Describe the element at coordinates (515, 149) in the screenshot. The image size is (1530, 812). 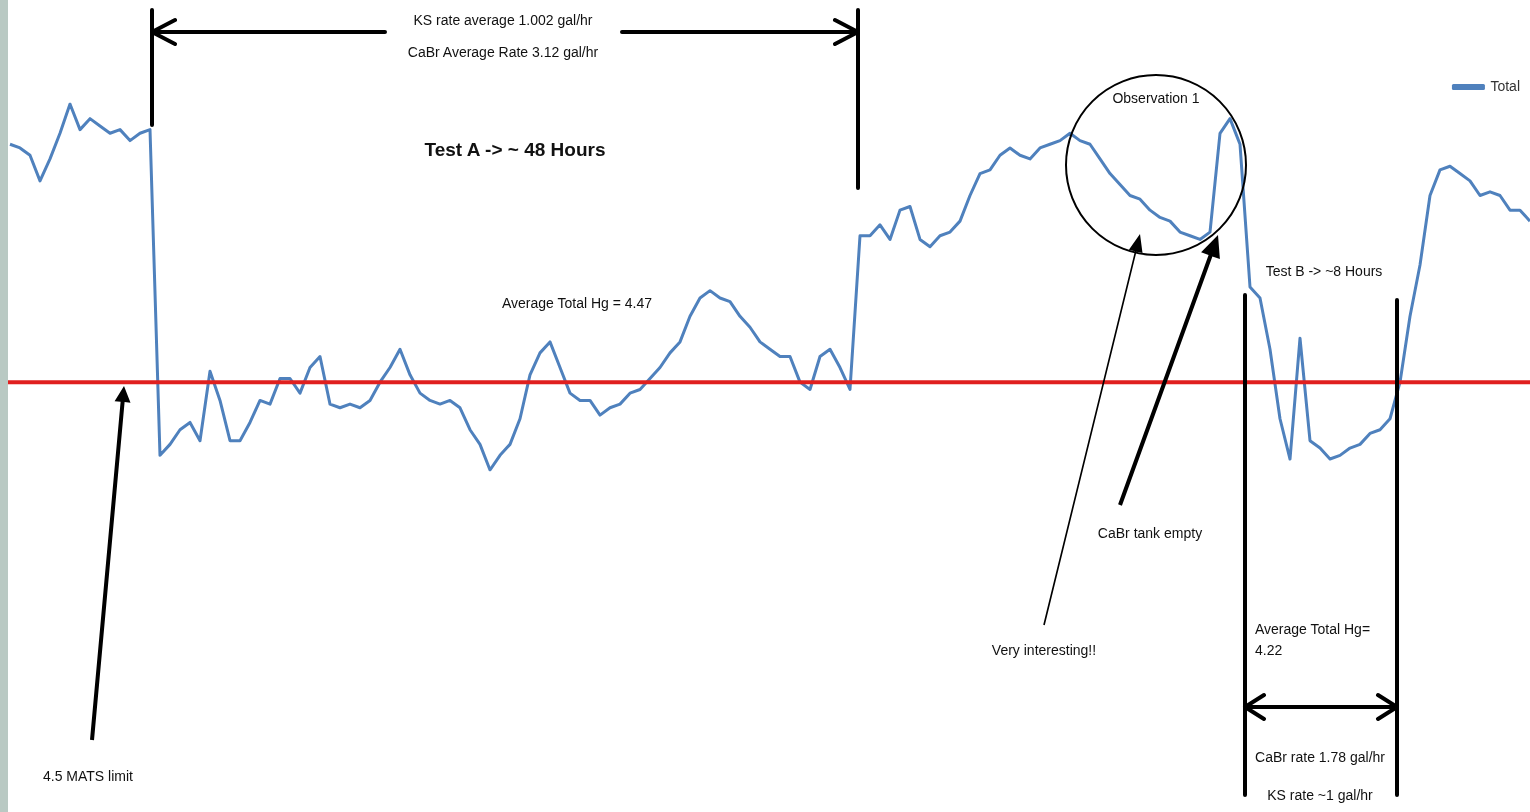
I see `annotation: Test A -> ~ 48 Hours` at that location.